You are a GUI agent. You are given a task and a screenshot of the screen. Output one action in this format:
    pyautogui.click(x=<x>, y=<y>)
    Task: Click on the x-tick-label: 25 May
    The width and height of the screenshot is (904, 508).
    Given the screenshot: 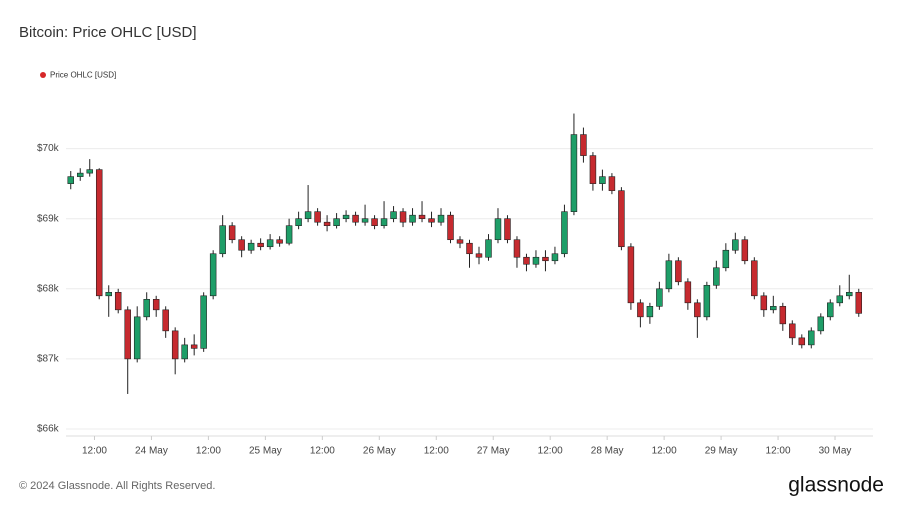 What is the action you would take?
    pyautogui.click(x=265, y=451)
    